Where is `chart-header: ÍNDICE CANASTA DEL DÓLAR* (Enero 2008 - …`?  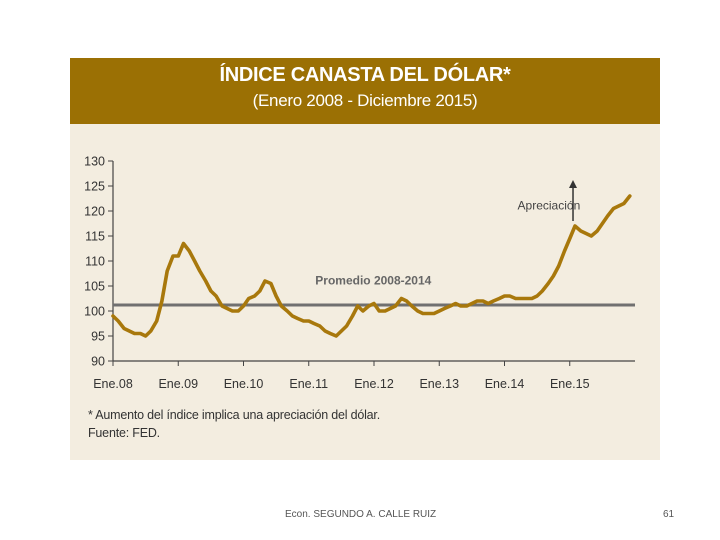
chart-header: ÍNDICE CANASTA DEL DÓLAR* (Enero 2008 - … is located at coordinates (365, 91).